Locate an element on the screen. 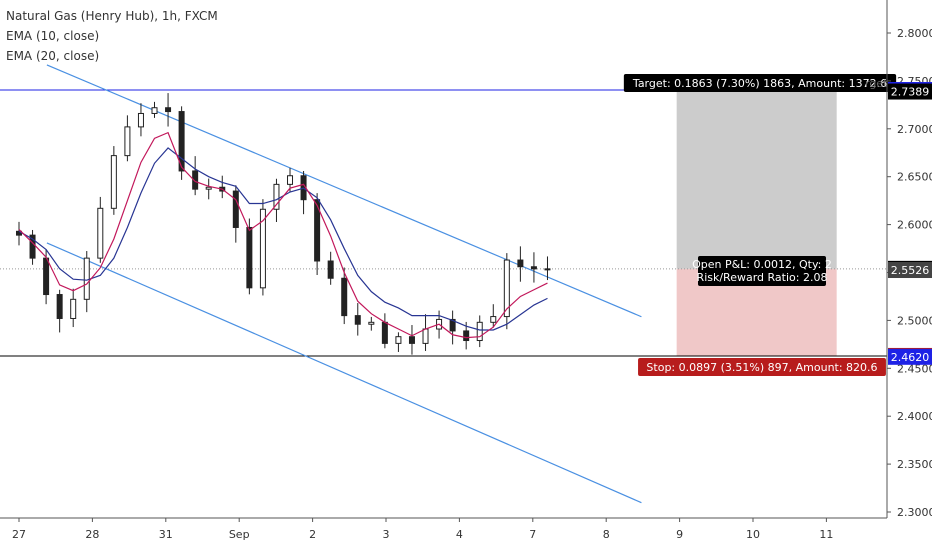 The image size is (932, 550). rr-text: Risk/Reward Ratio: 2.08 is located at coordinates (762, 277).